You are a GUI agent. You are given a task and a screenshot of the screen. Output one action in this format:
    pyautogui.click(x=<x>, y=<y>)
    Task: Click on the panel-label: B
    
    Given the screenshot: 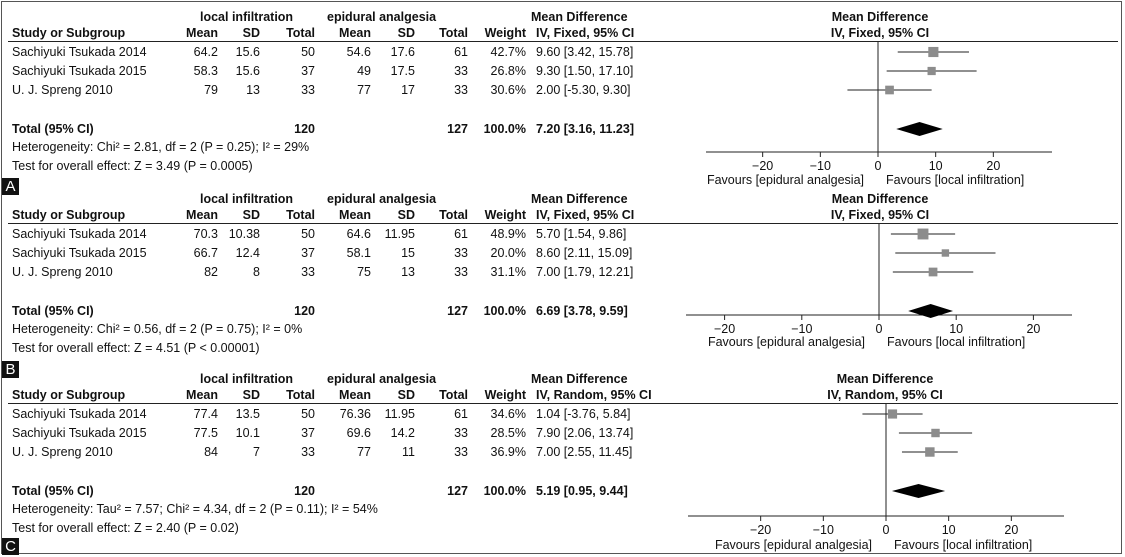 What is the action you would take?
    pyautogui.click(x=10, y=369)
    